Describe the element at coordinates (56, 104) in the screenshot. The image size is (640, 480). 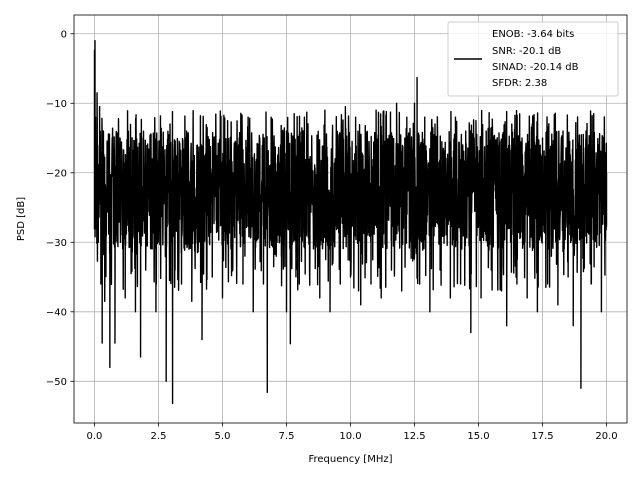
I see `y-tick-label: −10` at that location.